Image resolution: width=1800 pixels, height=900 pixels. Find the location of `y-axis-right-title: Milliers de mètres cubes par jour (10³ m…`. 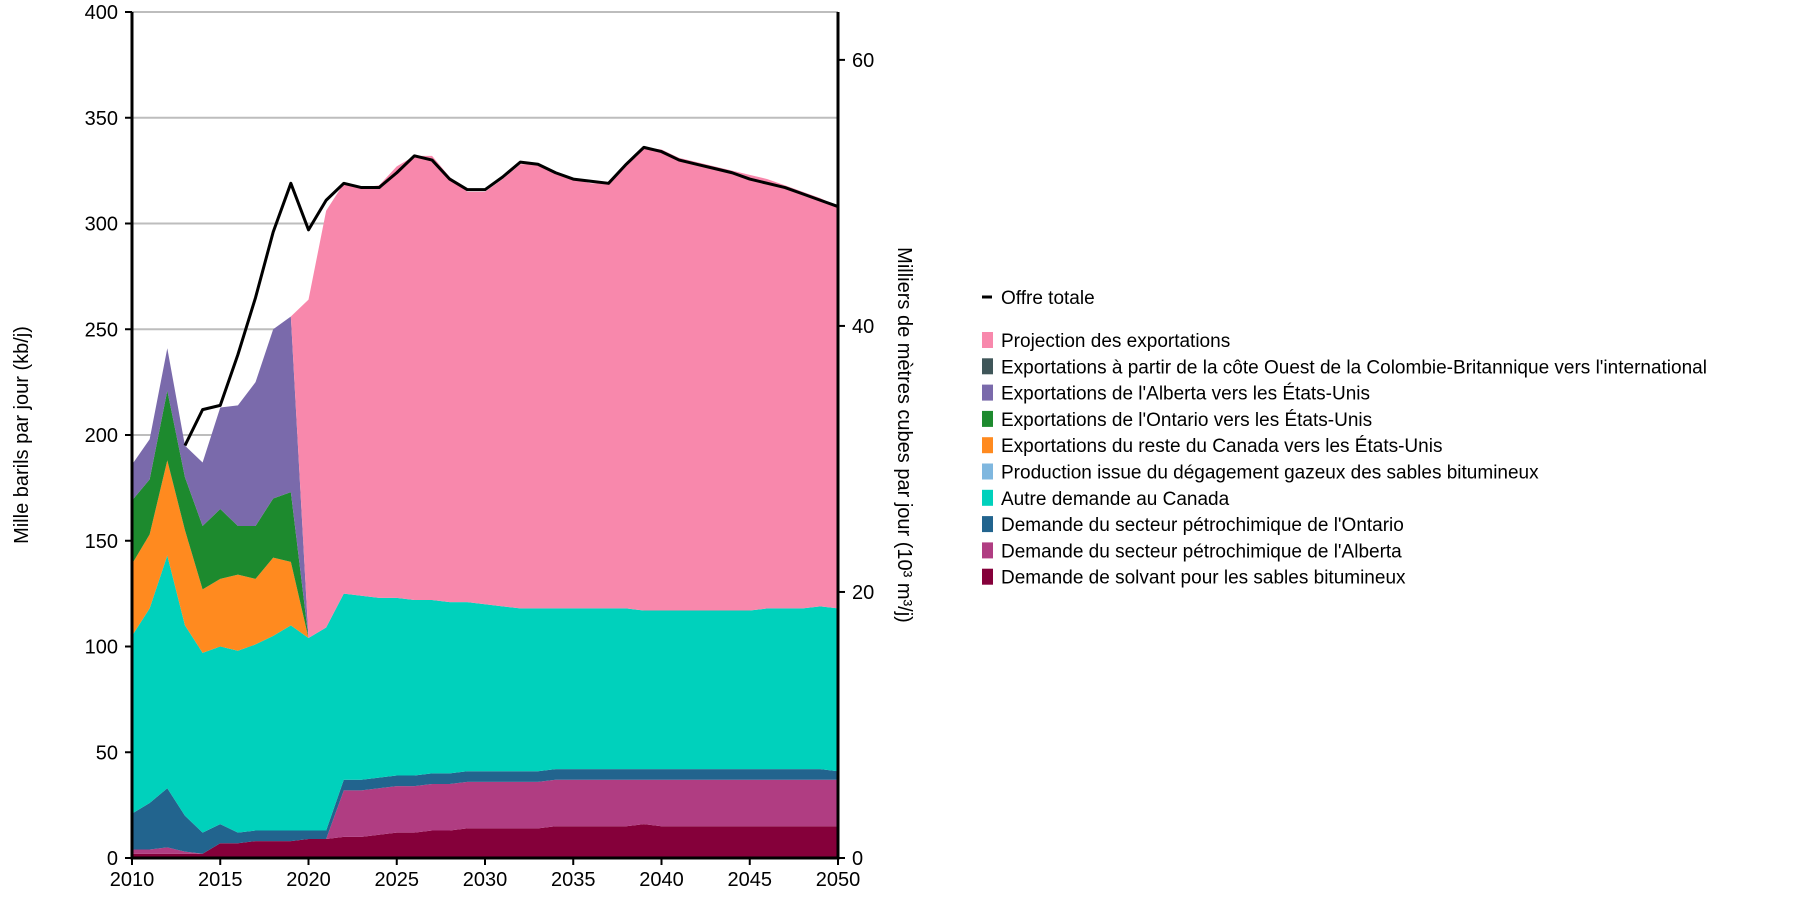

y-axis-right-title: Milliers de mètres cubes par jour (10³ m… is located at coordinates (904, 435).